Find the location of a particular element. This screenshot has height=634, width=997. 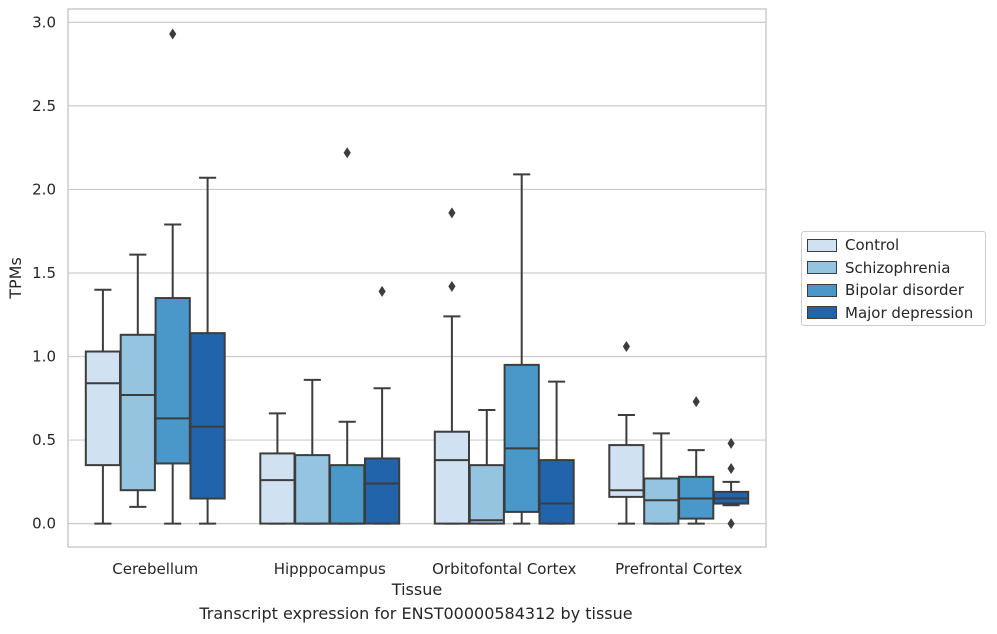

legend-item: Control is located at coordinates (853, 245).